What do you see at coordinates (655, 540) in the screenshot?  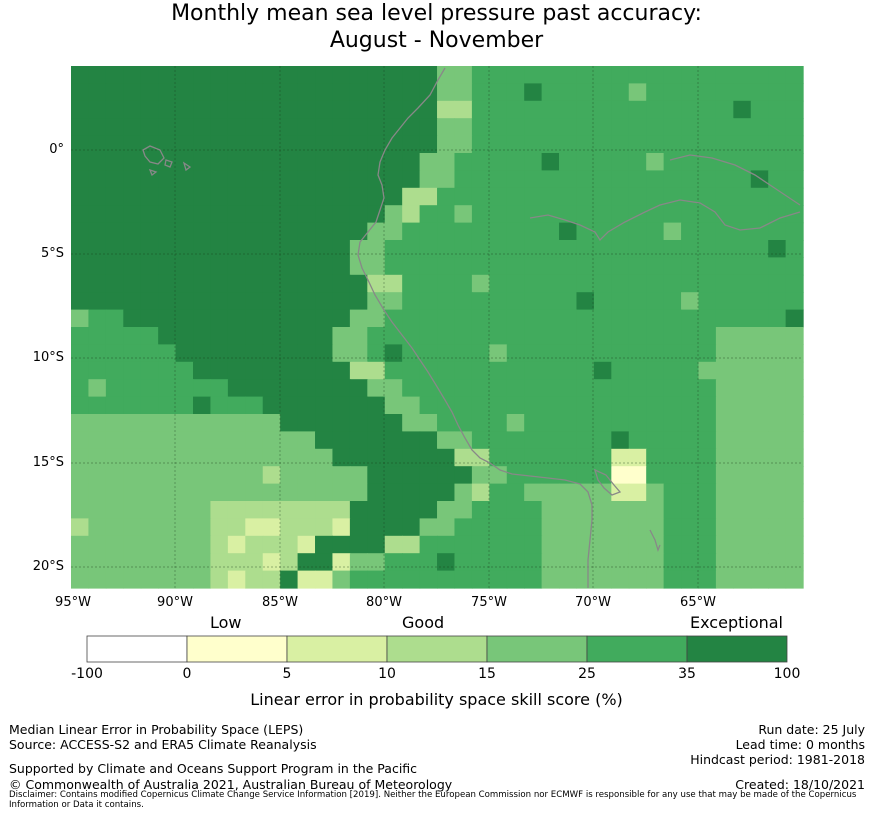 I see `coastline-inland` at bounding box center [655, 540].